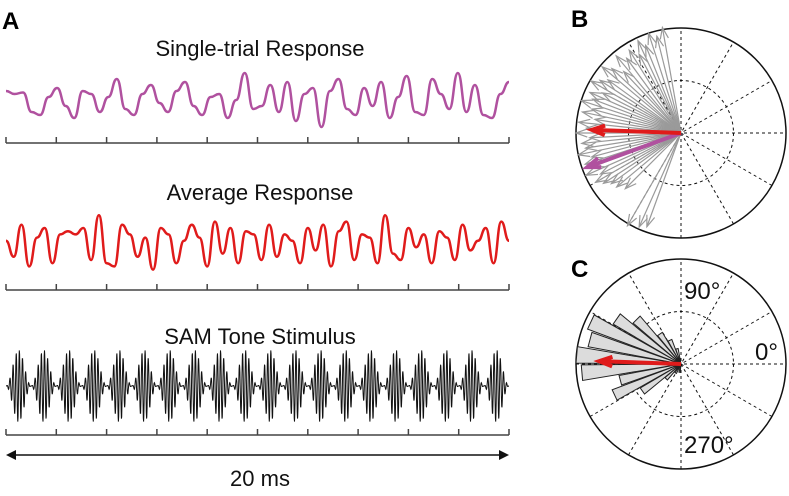  I want to click on angle-label-0: 0°, so click(766, 352).